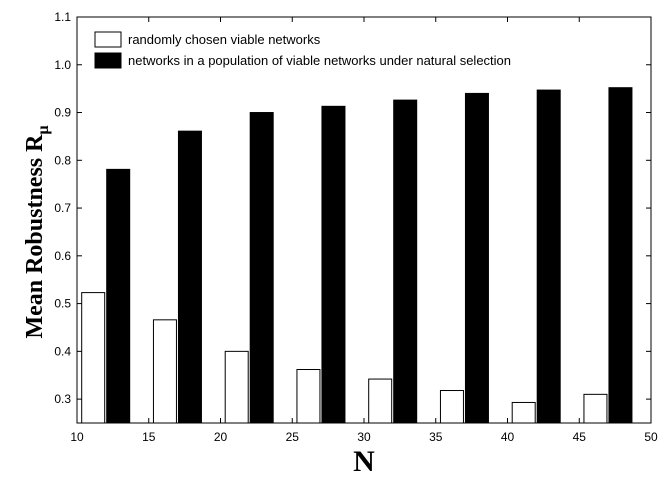 The image size is (660, 491). I want to click on x-tick-label: 50, so click(651, 437).